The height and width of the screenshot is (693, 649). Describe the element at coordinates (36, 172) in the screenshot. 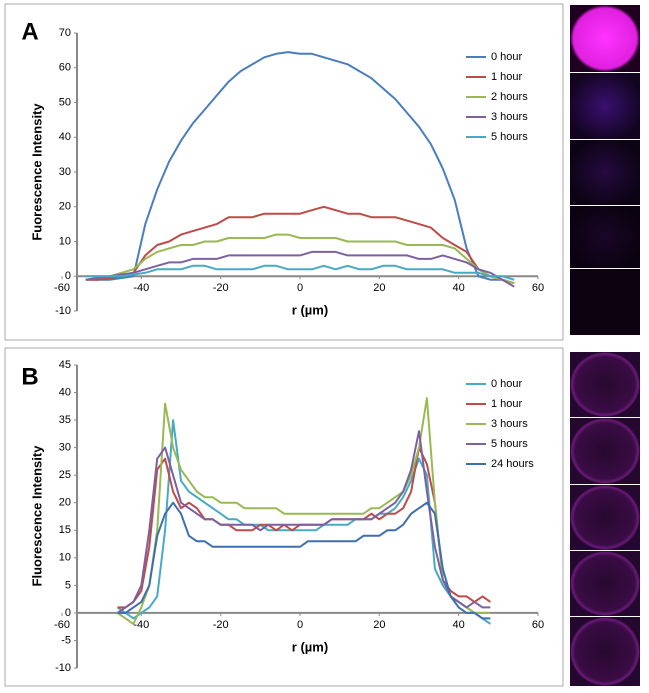

I see `y-axis-title: Fuorescence Intensity` at that location.